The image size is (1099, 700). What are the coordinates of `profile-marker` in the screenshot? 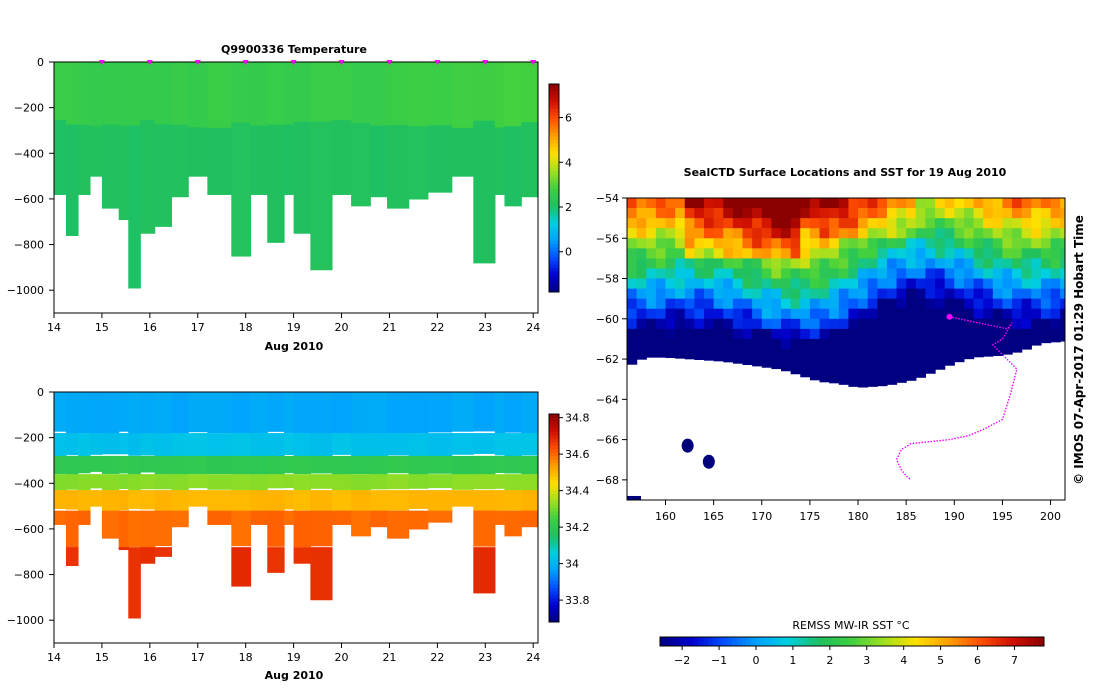 It's located at (245, 62).